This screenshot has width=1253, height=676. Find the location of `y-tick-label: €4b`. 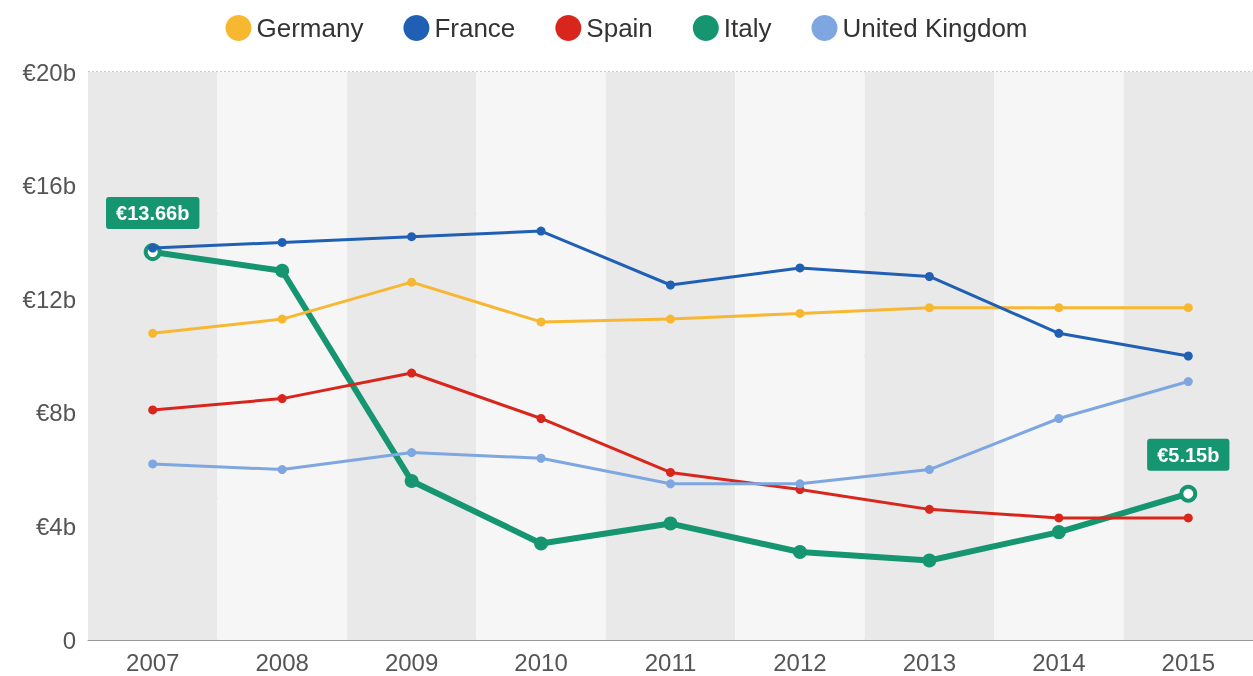

y-tick-label: €4b is located at coordinates (55, 526).